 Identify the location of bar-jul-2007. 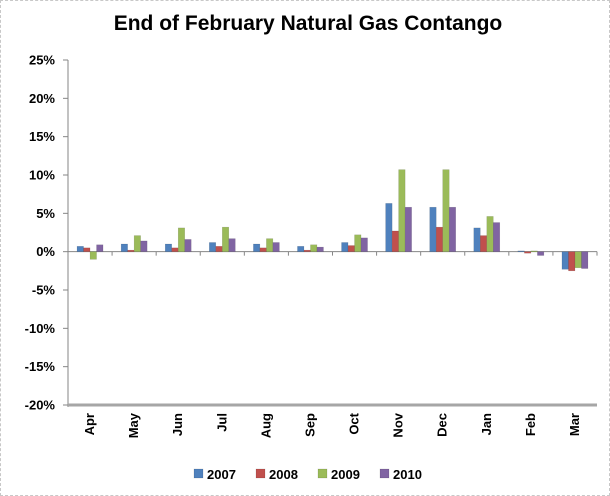
(213, 247).